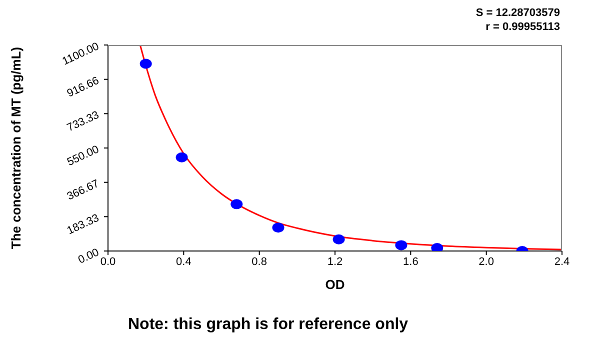 This screenshot has height=342, width=600. Describe the element at coordinates (335, 284) in the screenshot. I see `x-axis-title: OD` at that location.